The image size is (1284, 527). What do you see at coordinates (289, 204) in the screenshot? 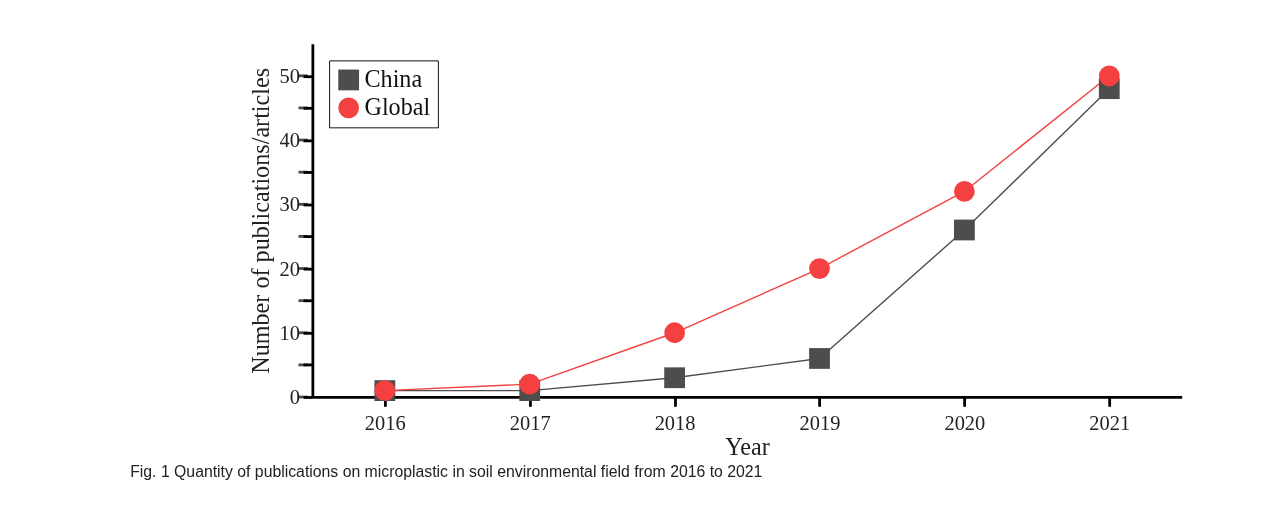
I see `y-tick-label: 30` at bounding box center [289, 204].